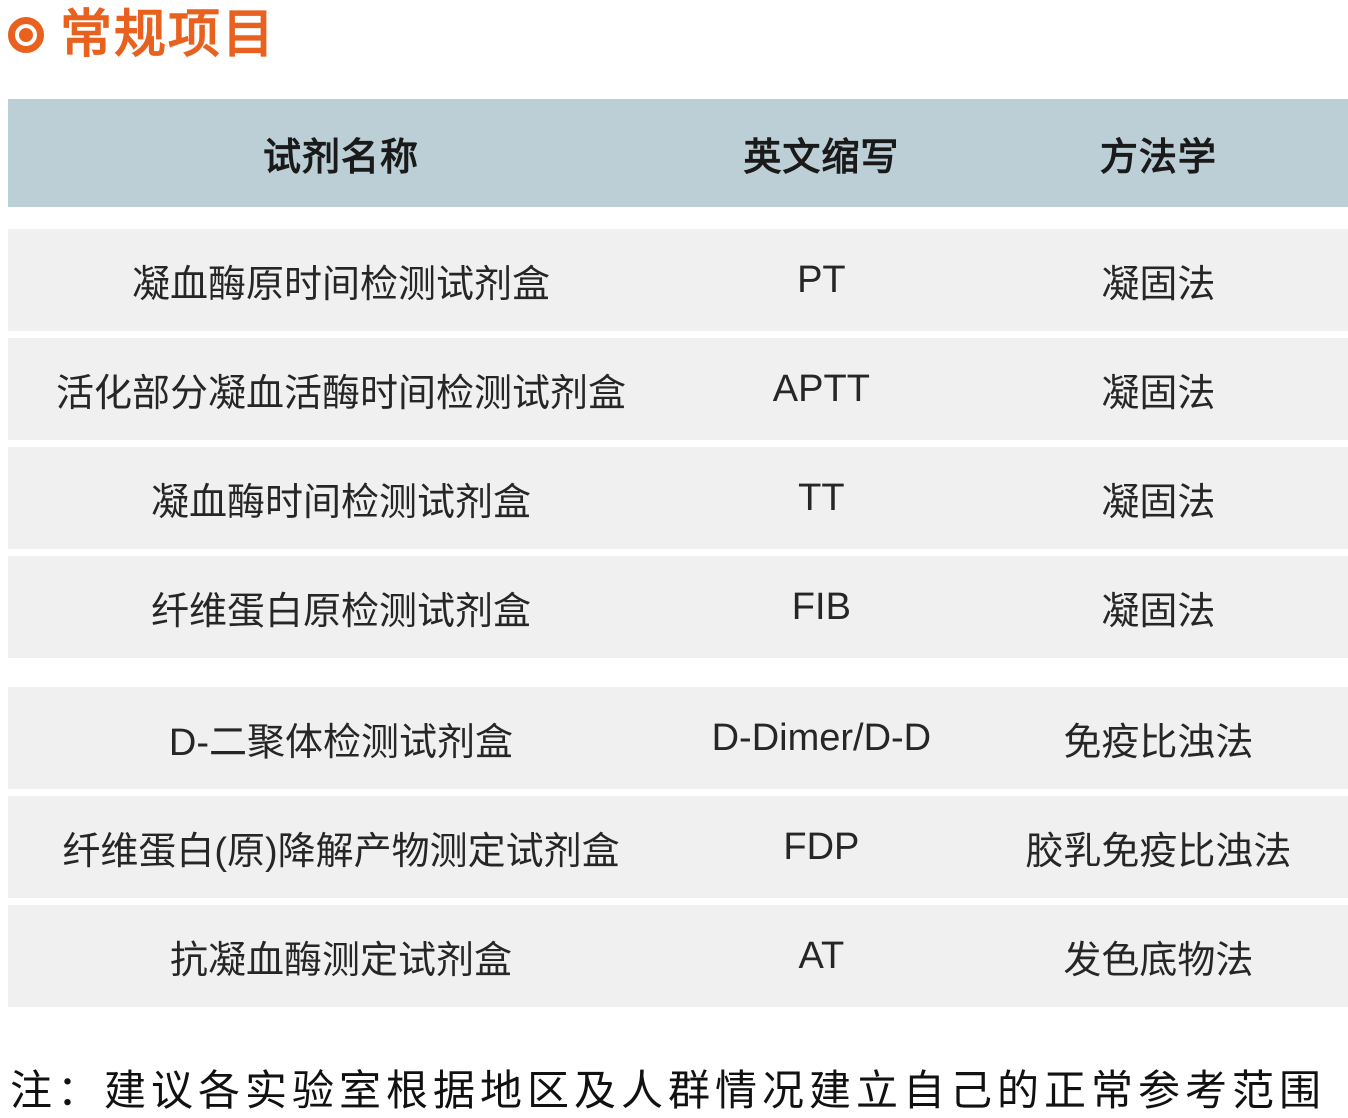 Image resolution: width=1348 pixels, height=1118 pixels. Describe the element at coordinates (340, 393) in the screenshot. I see `cell-reagent-name: 活化部分凝血活酶时间检测试剂盒` at that location.